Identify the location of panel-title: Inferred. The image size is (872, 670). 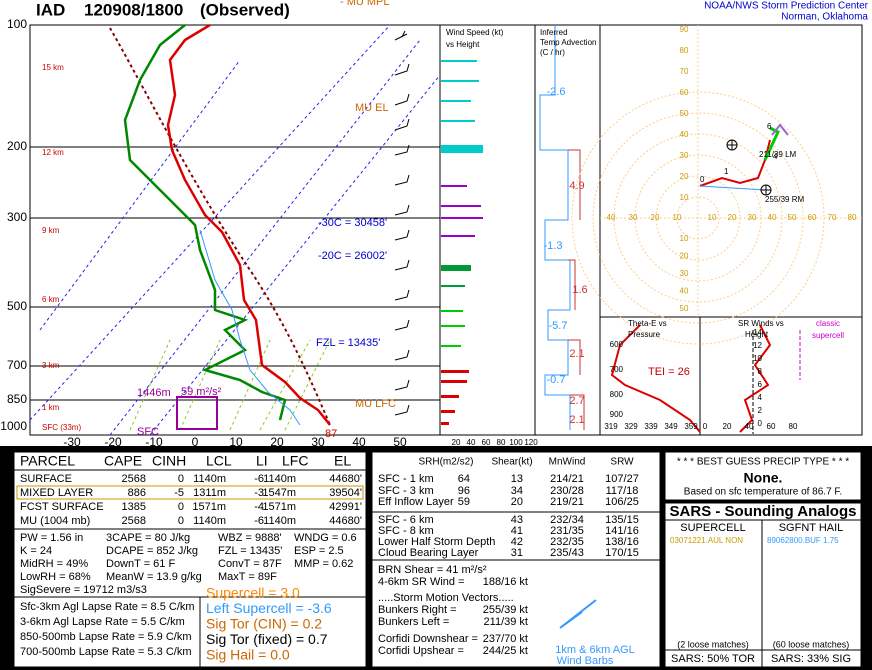
(554, 32).